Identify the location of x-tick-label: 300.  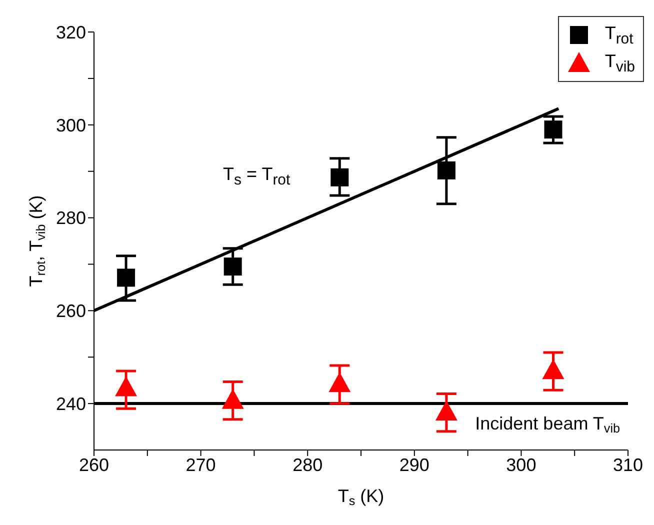
(521, 464).